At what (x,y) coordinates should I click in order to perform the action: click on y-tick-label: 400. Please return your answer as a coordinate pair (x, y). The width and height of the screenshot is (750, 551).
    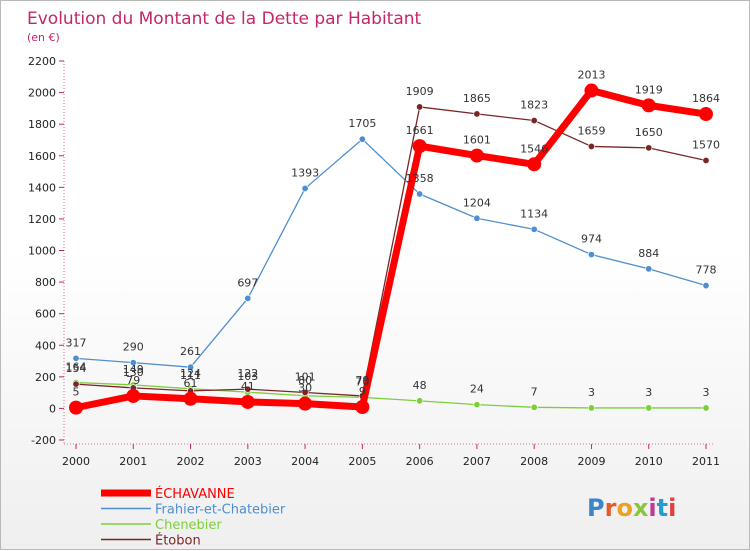
    Looking at the image, I should click on (45, 345).